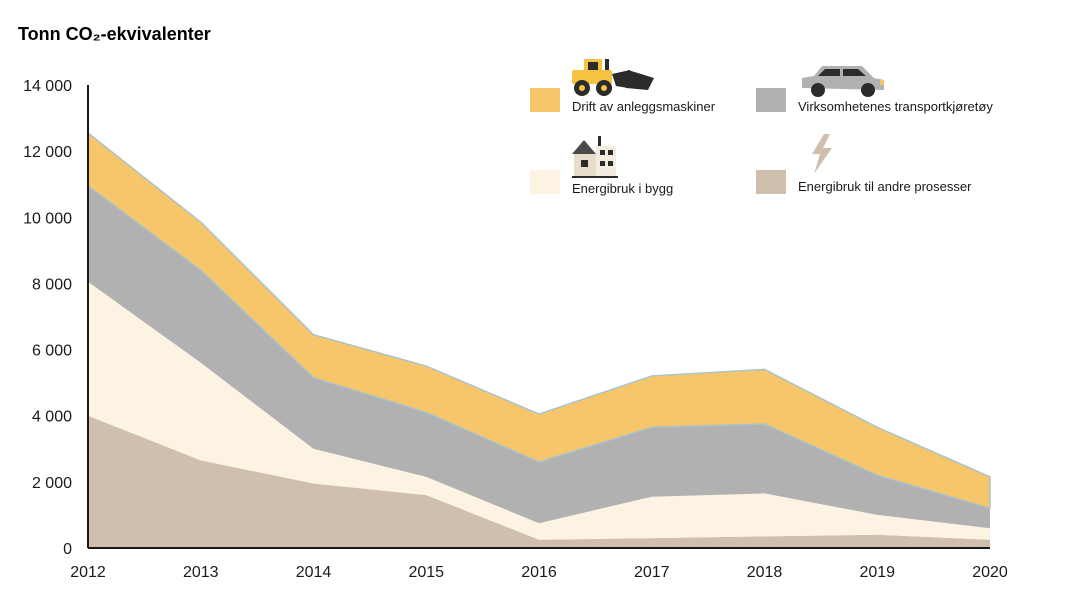  What do you see at coordinates (877, 572) in the screenshot?
I see `x-tick-label: 2019` at bounding box center [877, 572].